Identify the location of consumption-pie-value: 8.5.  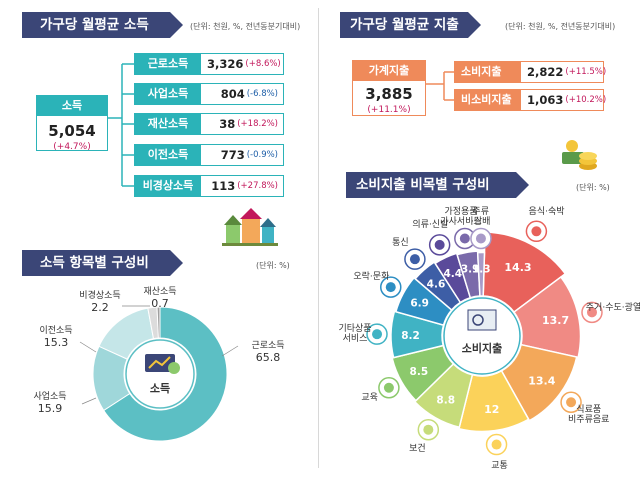
(419, 372).